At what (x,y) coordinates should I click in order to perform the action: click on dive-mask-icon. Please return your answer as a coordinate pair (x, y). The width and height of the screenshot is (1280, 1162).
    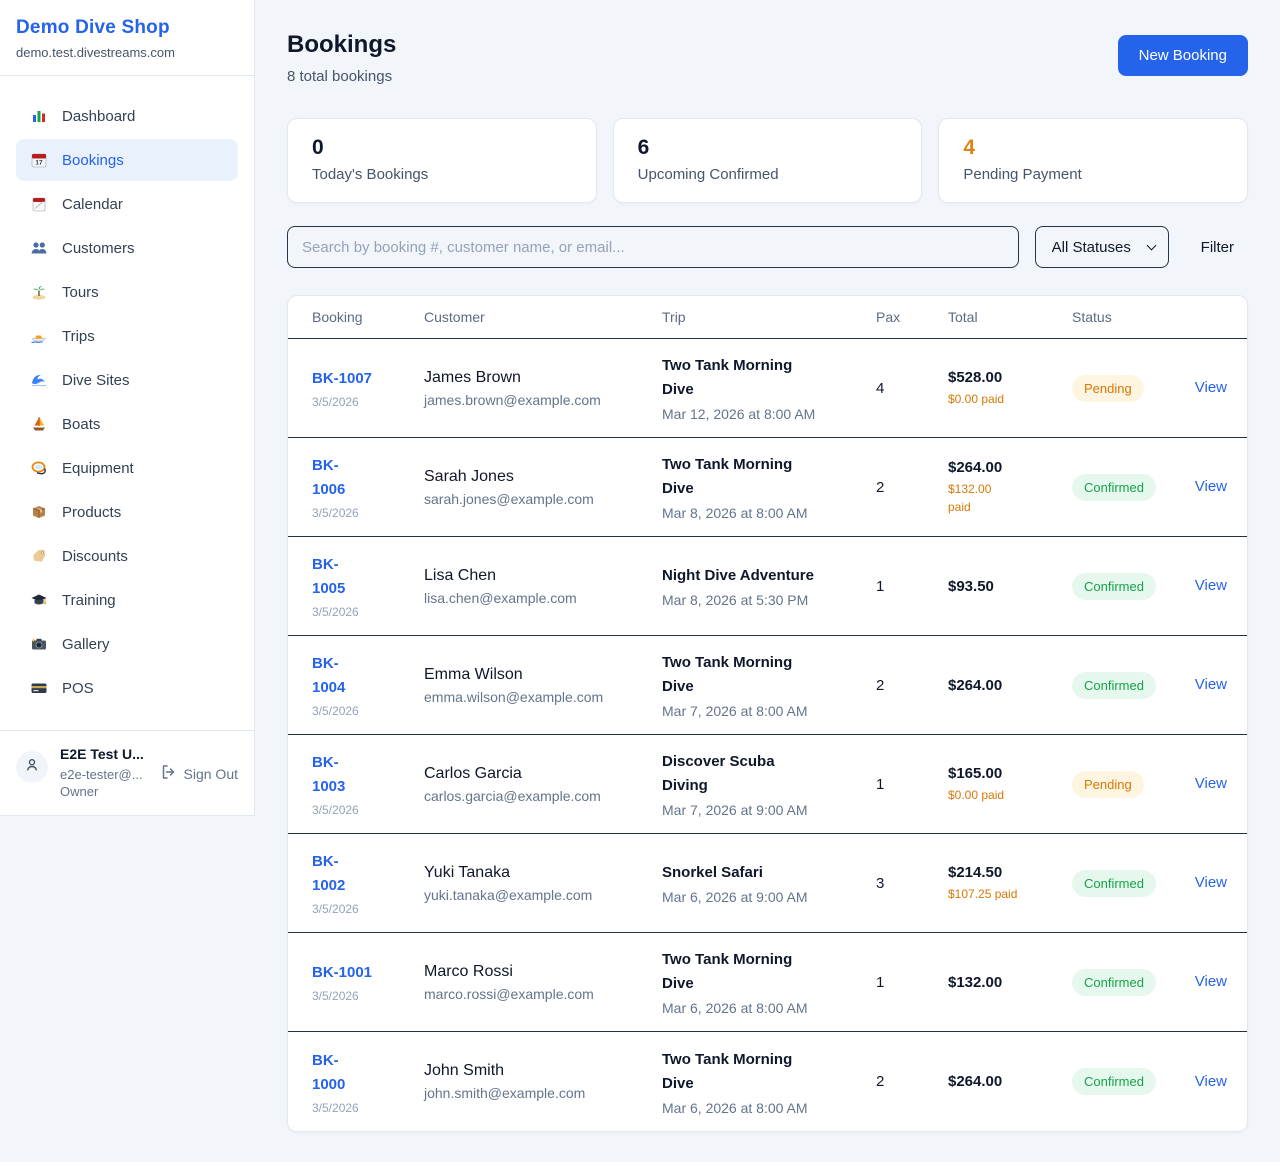
    Looking at the image, I should click on (39, 468).